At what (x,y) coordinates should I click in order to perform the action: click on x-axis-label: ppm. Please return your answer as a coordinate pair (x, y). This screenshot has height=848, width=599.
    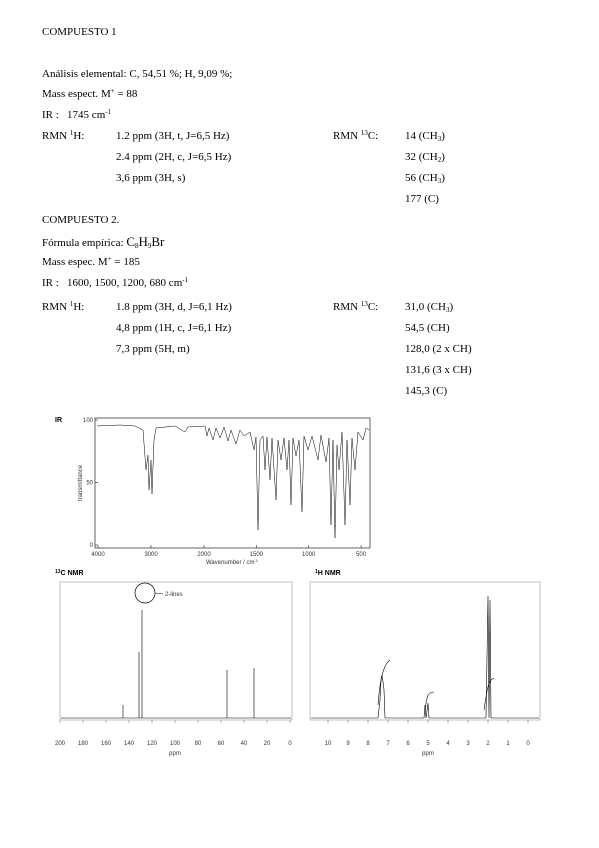
    Looking at the image, I should click on (175, 754).